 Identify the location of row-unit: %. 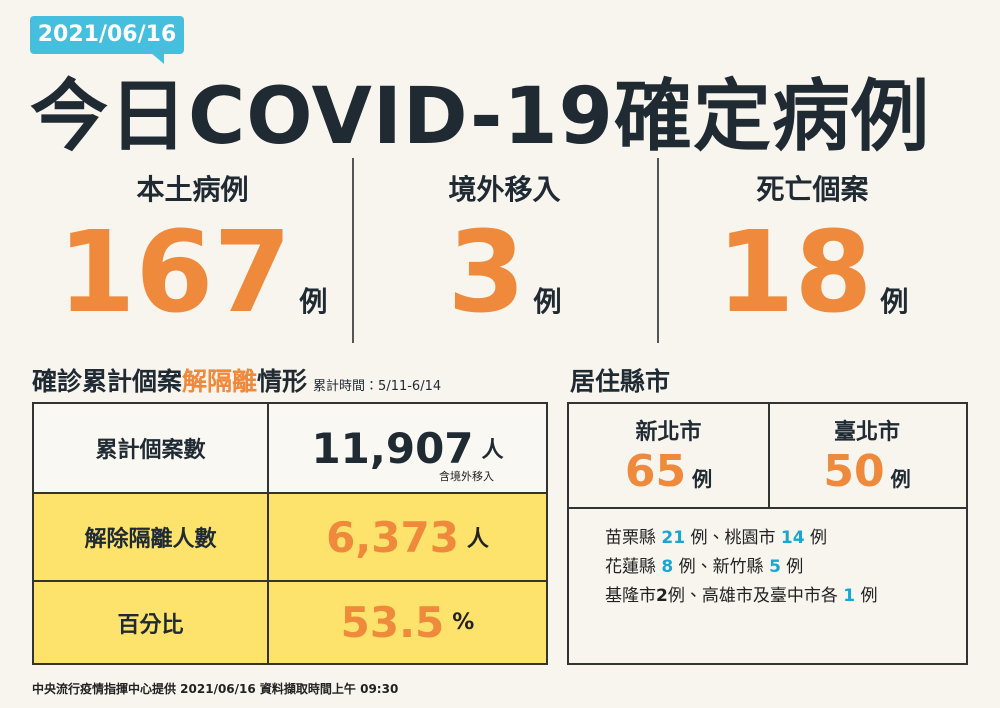
(463, 622).